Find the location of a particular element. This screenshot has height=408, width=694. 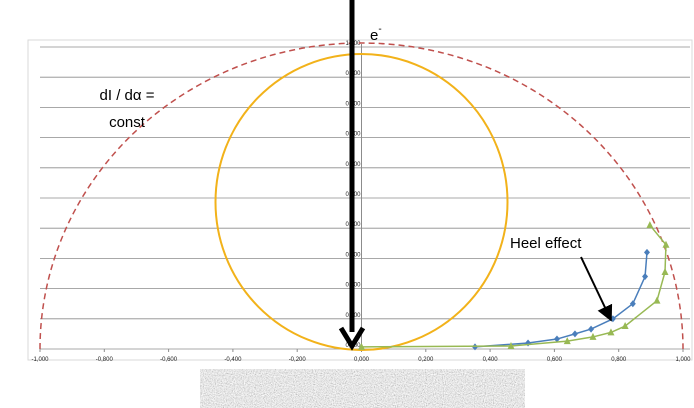

electron-label: e- is located at coordinates (376, 34).